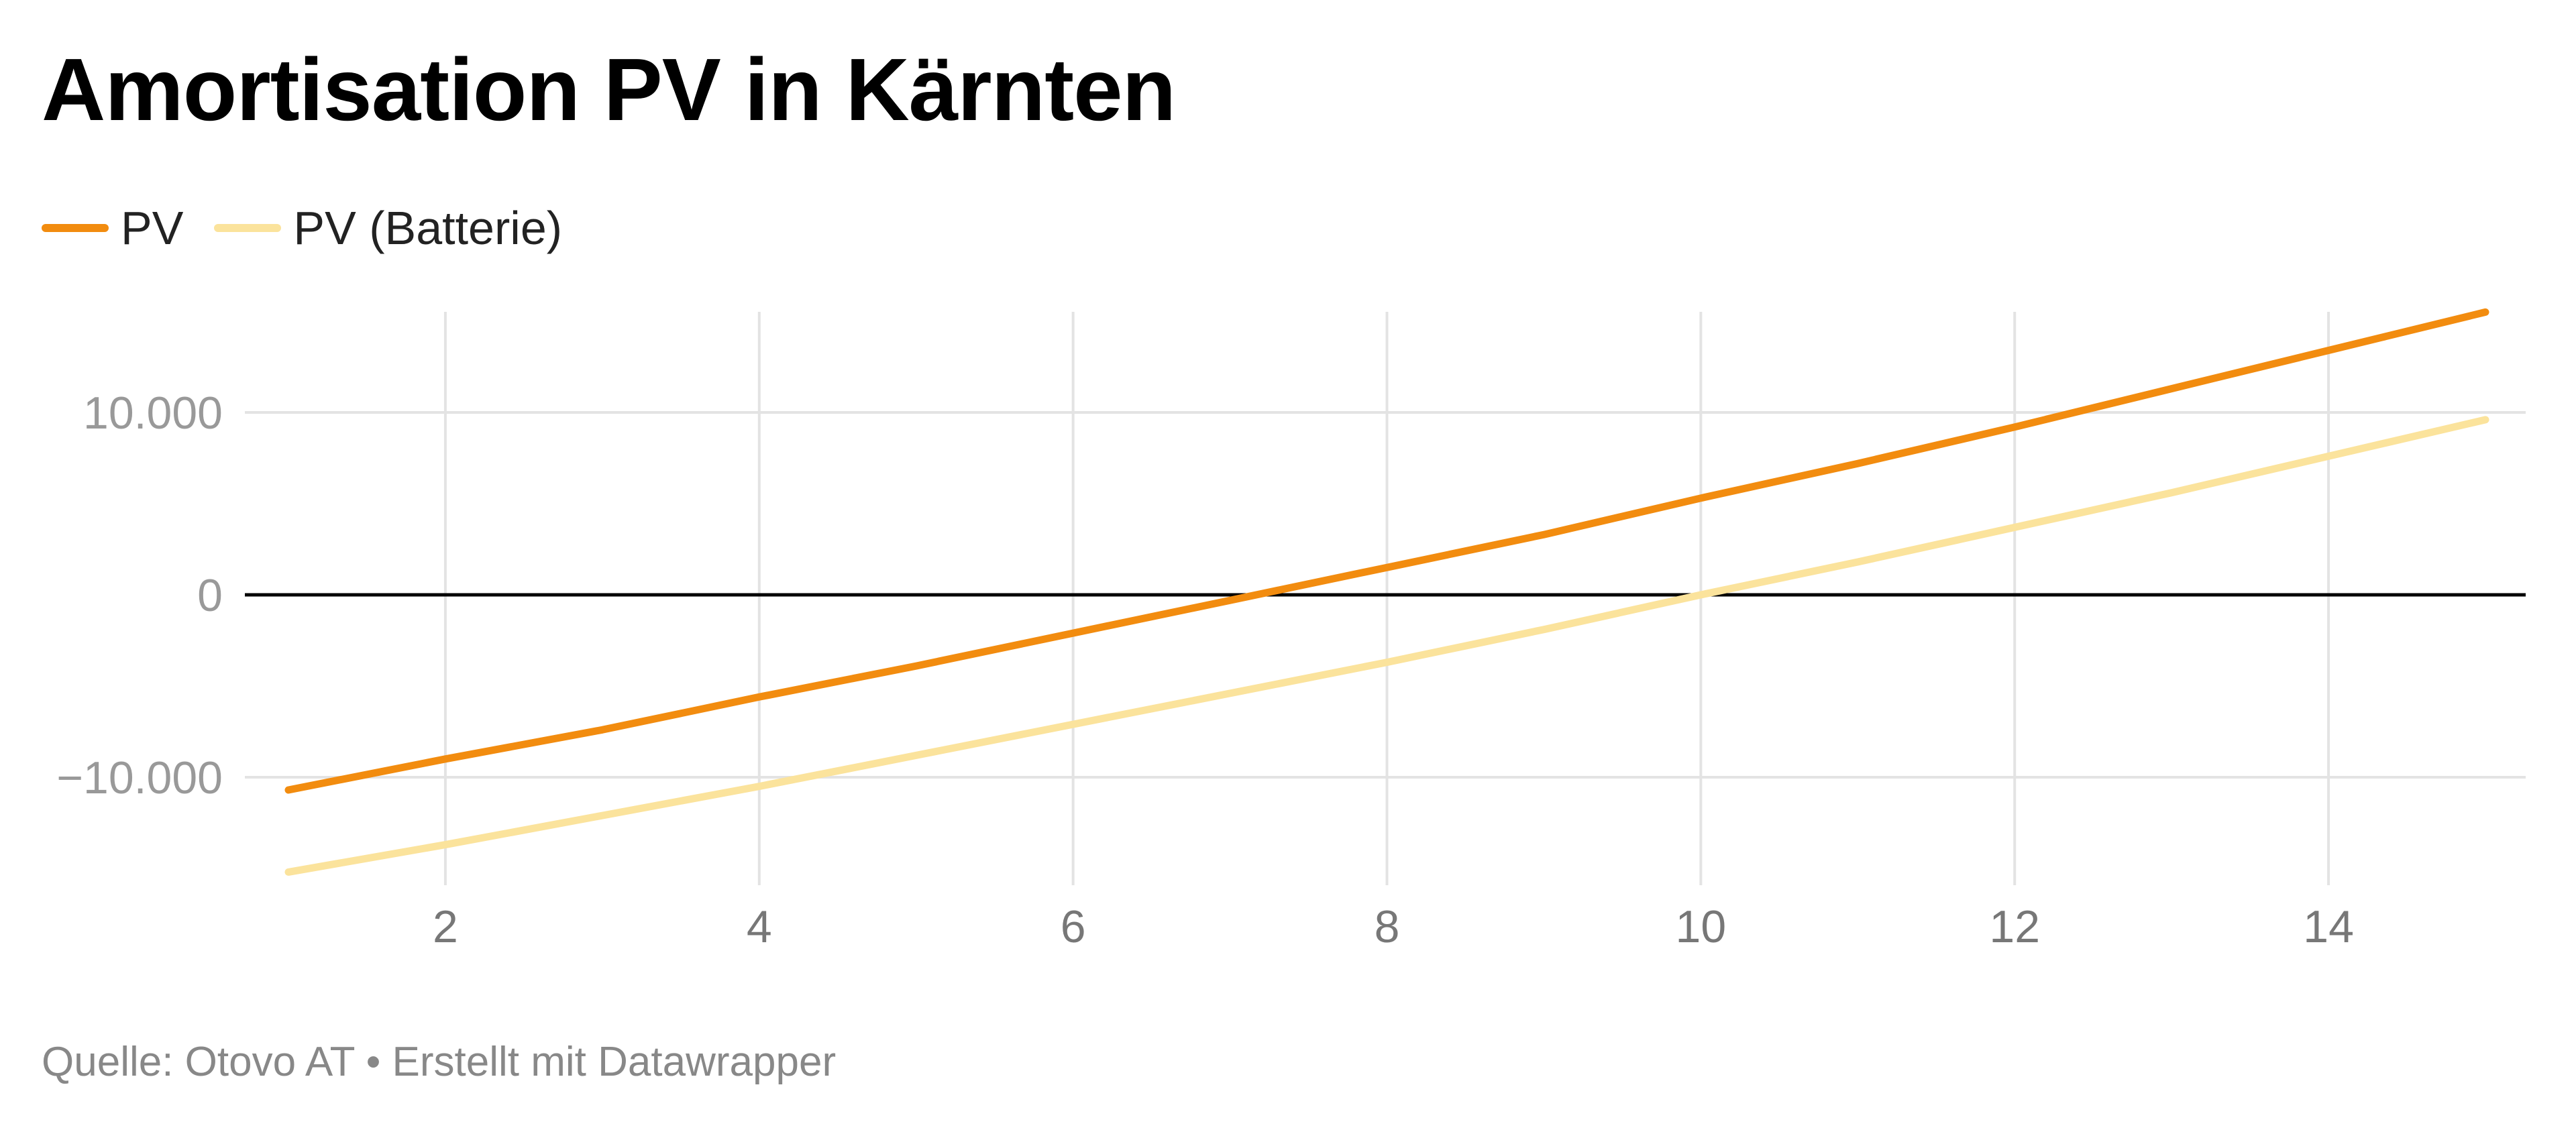 The height and width of the screenshot is (1134, 2576). What do you see at coordinates (152, 228) in the screenshot?
I see `legend-label-pv: PV` at bounding box center [152, 228].